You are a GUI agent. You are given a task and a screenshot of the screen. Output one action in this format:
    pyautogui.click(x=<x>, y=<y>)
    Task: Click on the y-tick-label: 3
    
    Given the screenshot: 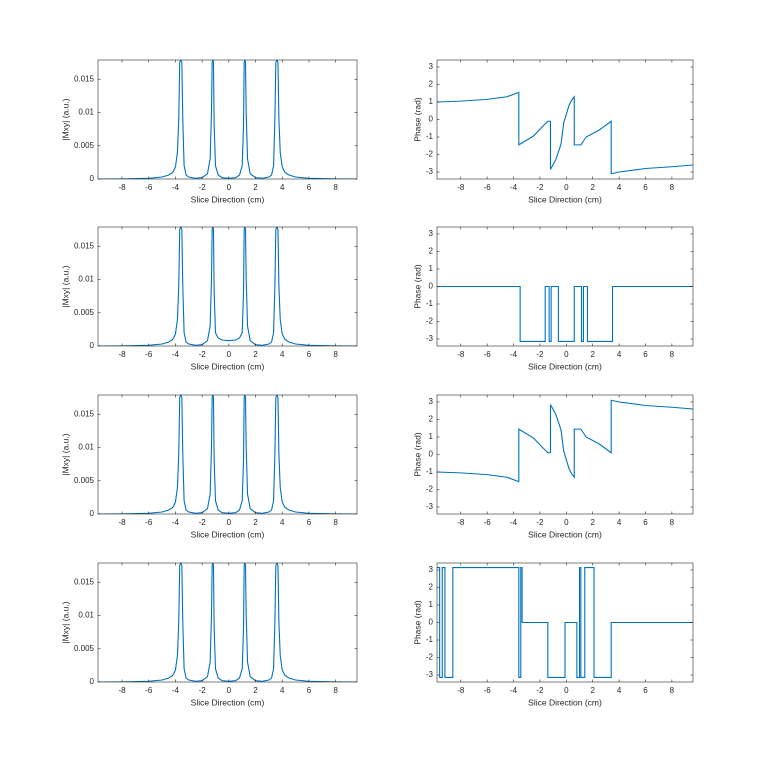 What is the action you would take?
    pyautogui.click(x=431, y=66)
    